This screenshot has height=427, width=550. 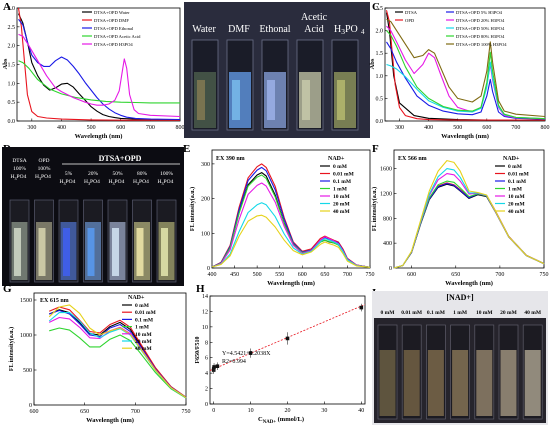 What do you see at coordinates (480, 36) in the screenshot?
I see `legend-entry: DTSA+OPD 80% H3PO4` at bounding box center [480, 36].